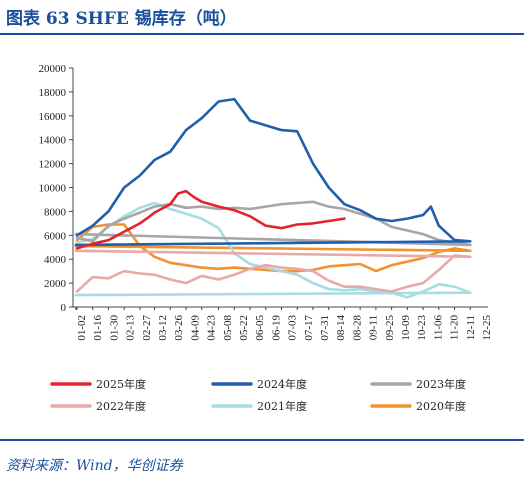 This screenshot has height=480, width=524. Describe the element at coordinates (309, 328) in the screenshot. I see `x-tick-label: 07-17` at that location.